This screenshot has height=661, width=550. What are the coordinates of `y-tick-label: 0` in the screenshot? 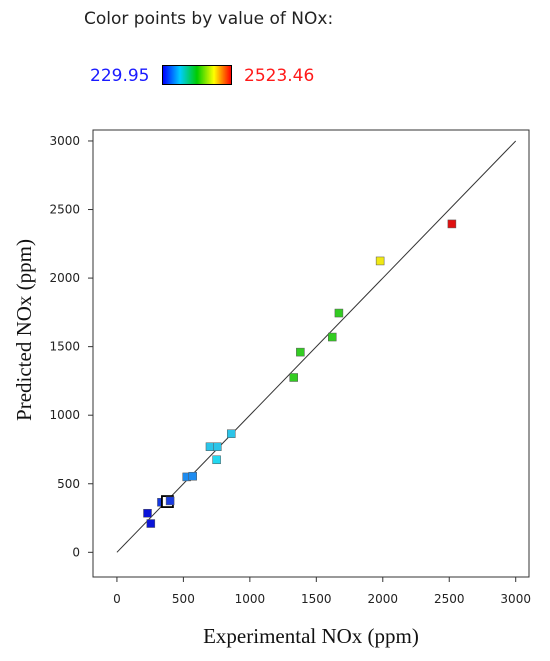 It's located at (76, 552).